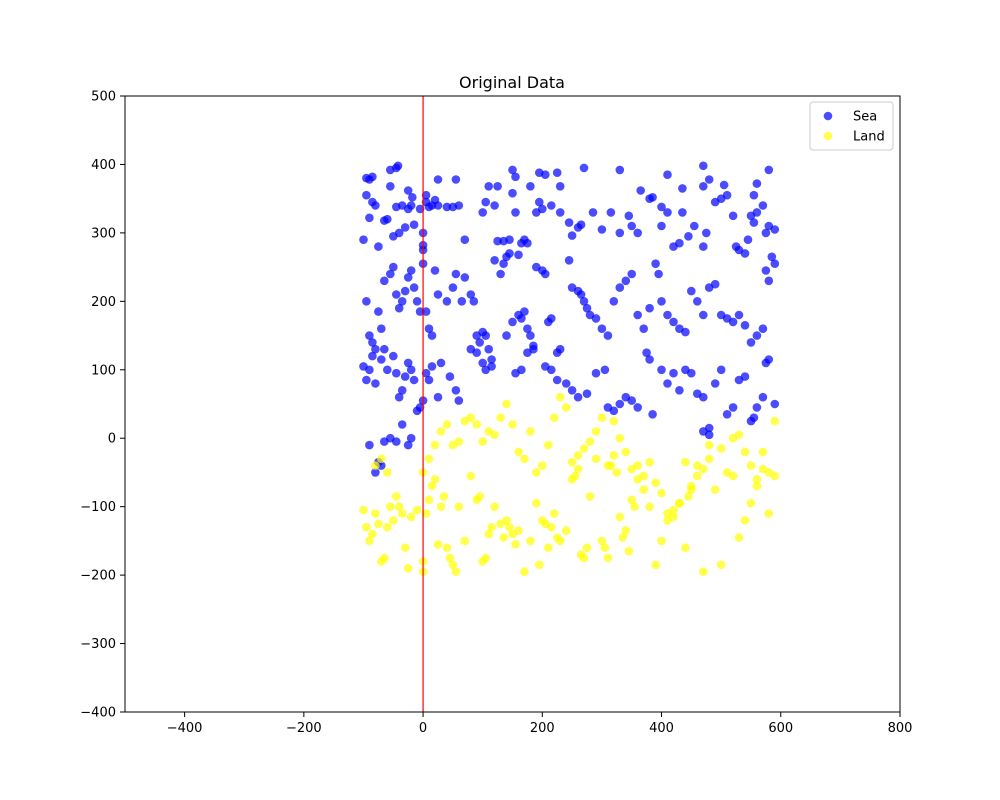 The width and height of the screenshot is (1000, 800). Describe the element at coordinates (98, 713) in the screenshot. I see `y-tick-label: −400` at that location.